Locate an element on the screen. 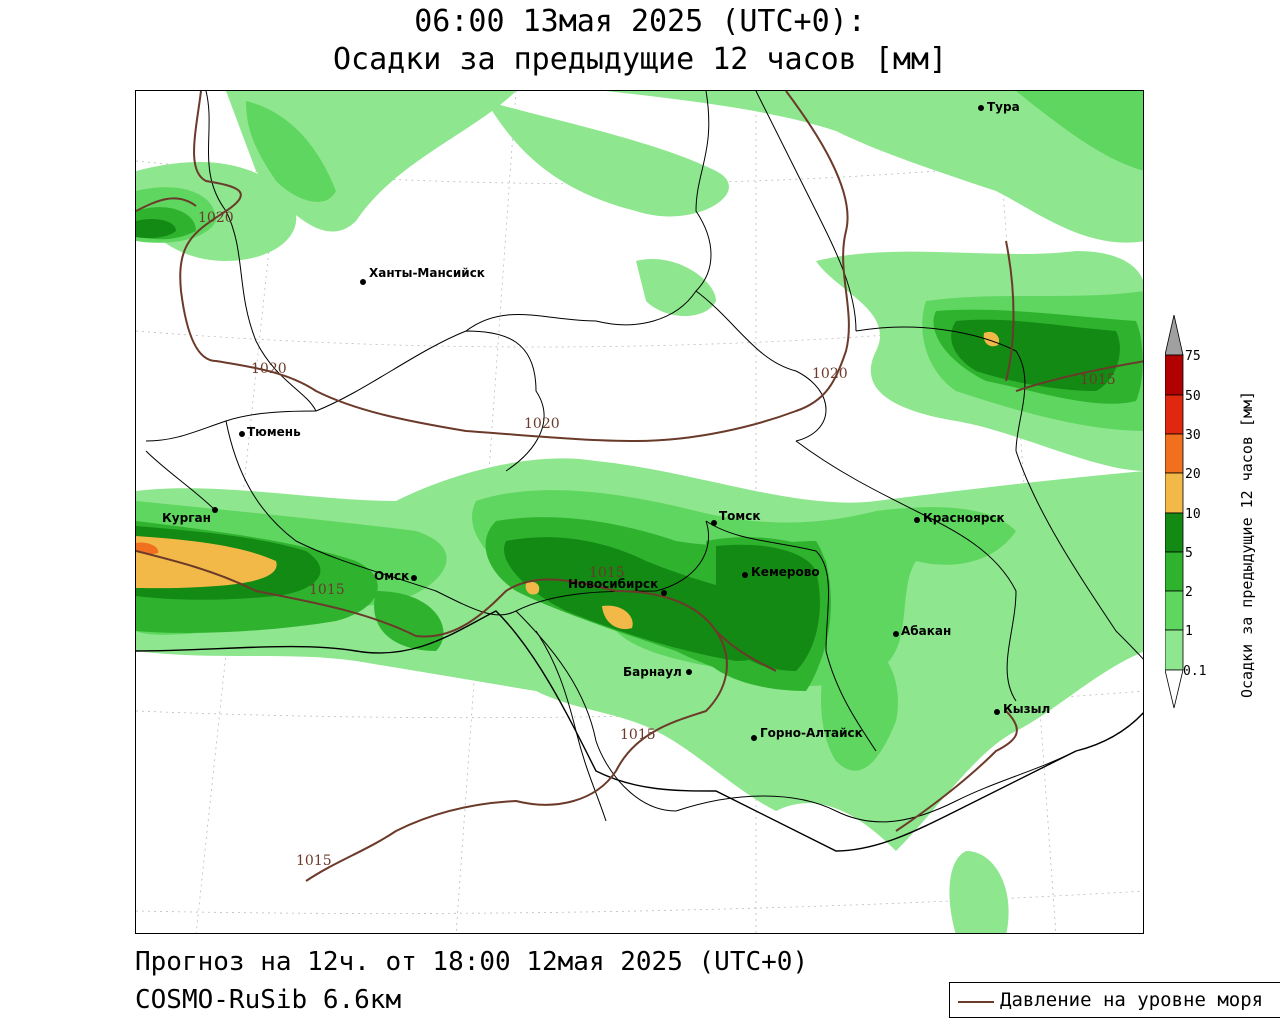 The height and width of the screenshot is (1024, 1280). city-label: Ханты-Мансийск is located at coordinates (427, 273).